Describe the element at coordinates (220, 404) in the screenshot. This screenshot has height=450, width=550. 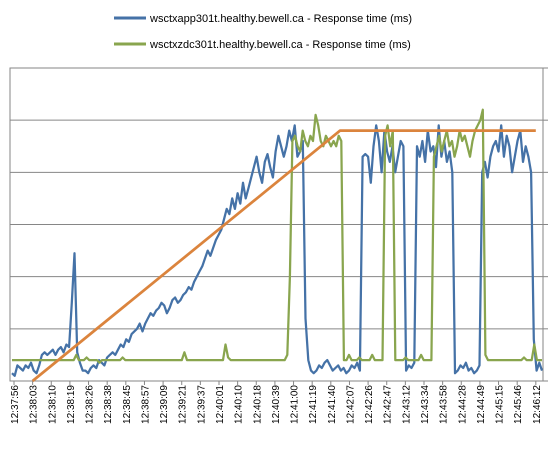
I see `x-tick-label: 12:40:01` at that location.